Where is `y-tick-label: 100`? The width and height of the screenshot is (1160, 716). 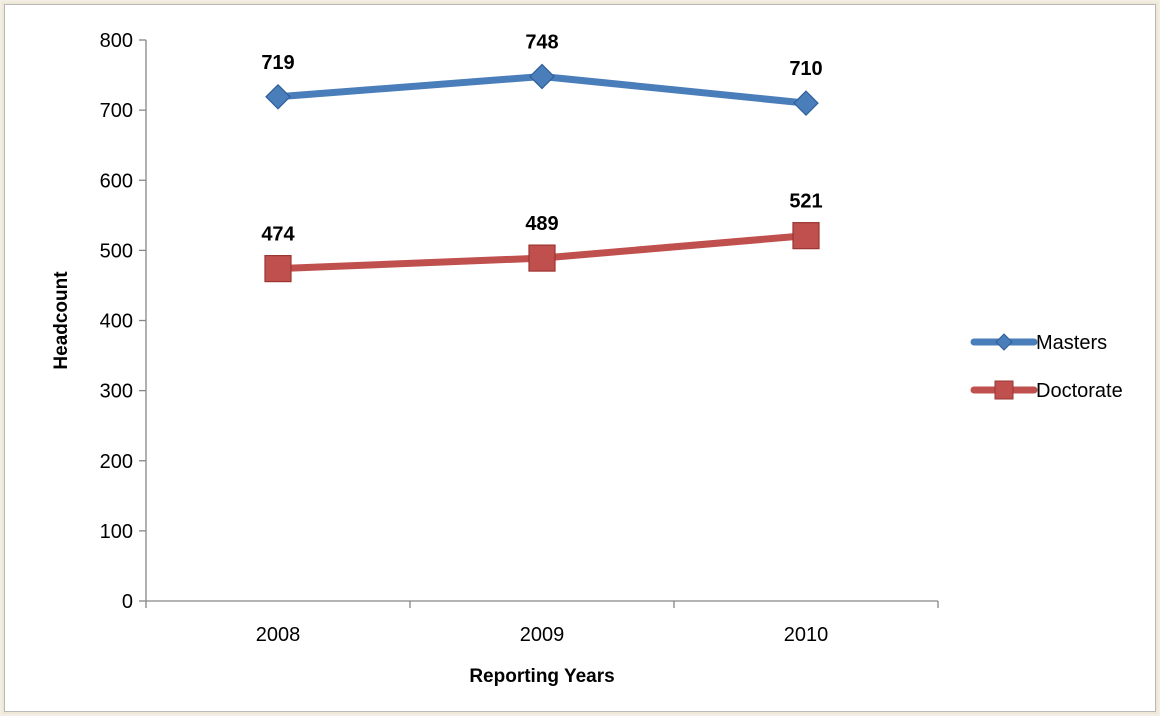 y-tick-label: 100 is located at coordinates (116, 532).